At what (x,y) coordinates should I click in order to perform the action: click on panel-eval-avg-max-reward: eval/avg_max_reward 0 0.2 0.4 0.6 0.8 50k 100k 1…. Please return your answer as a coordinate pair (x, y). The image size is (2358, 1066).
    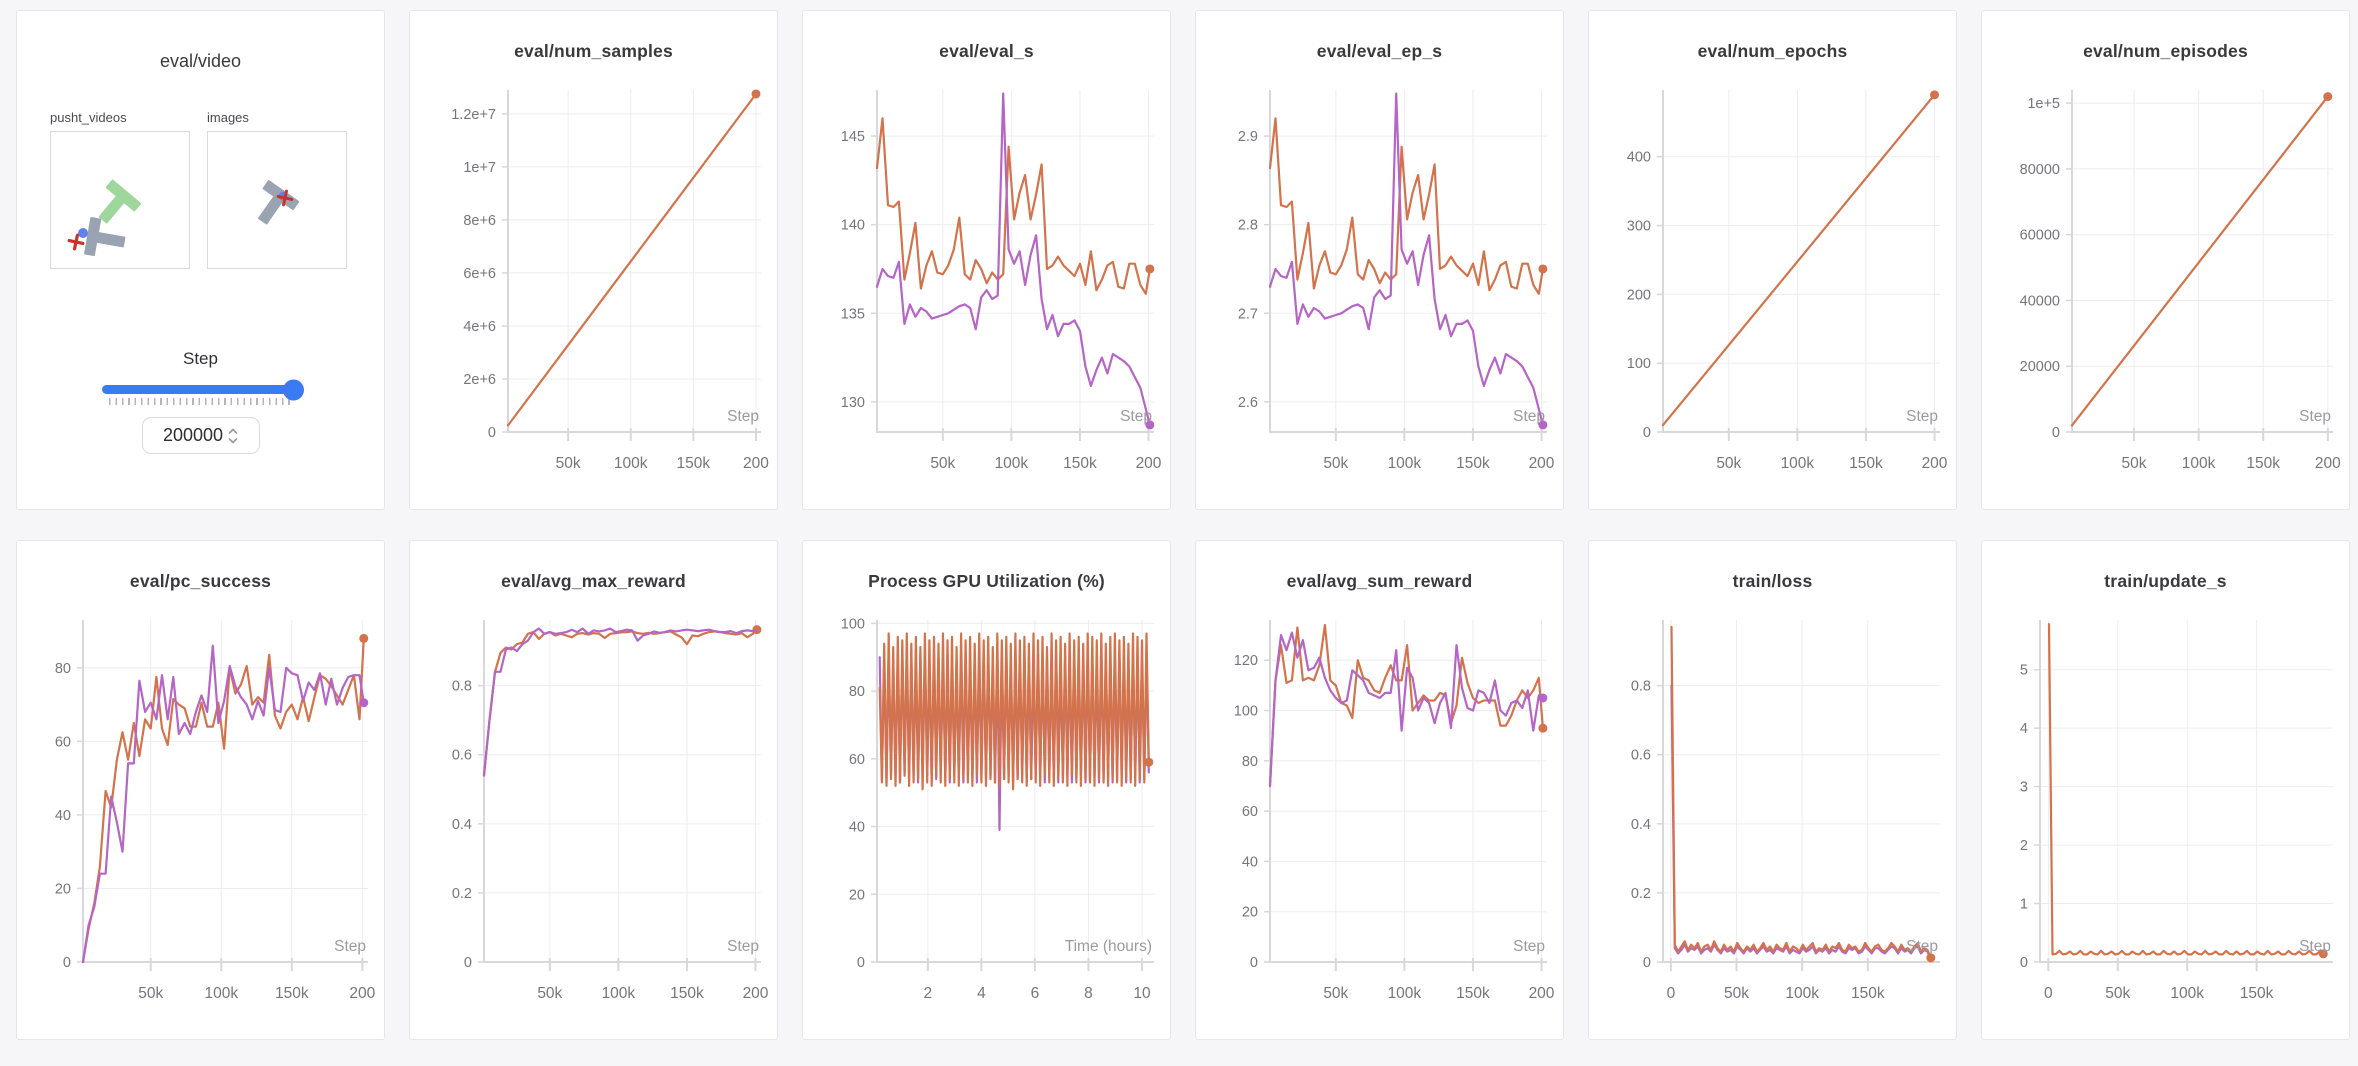
    Looking at the image, I should click on (593, 790).